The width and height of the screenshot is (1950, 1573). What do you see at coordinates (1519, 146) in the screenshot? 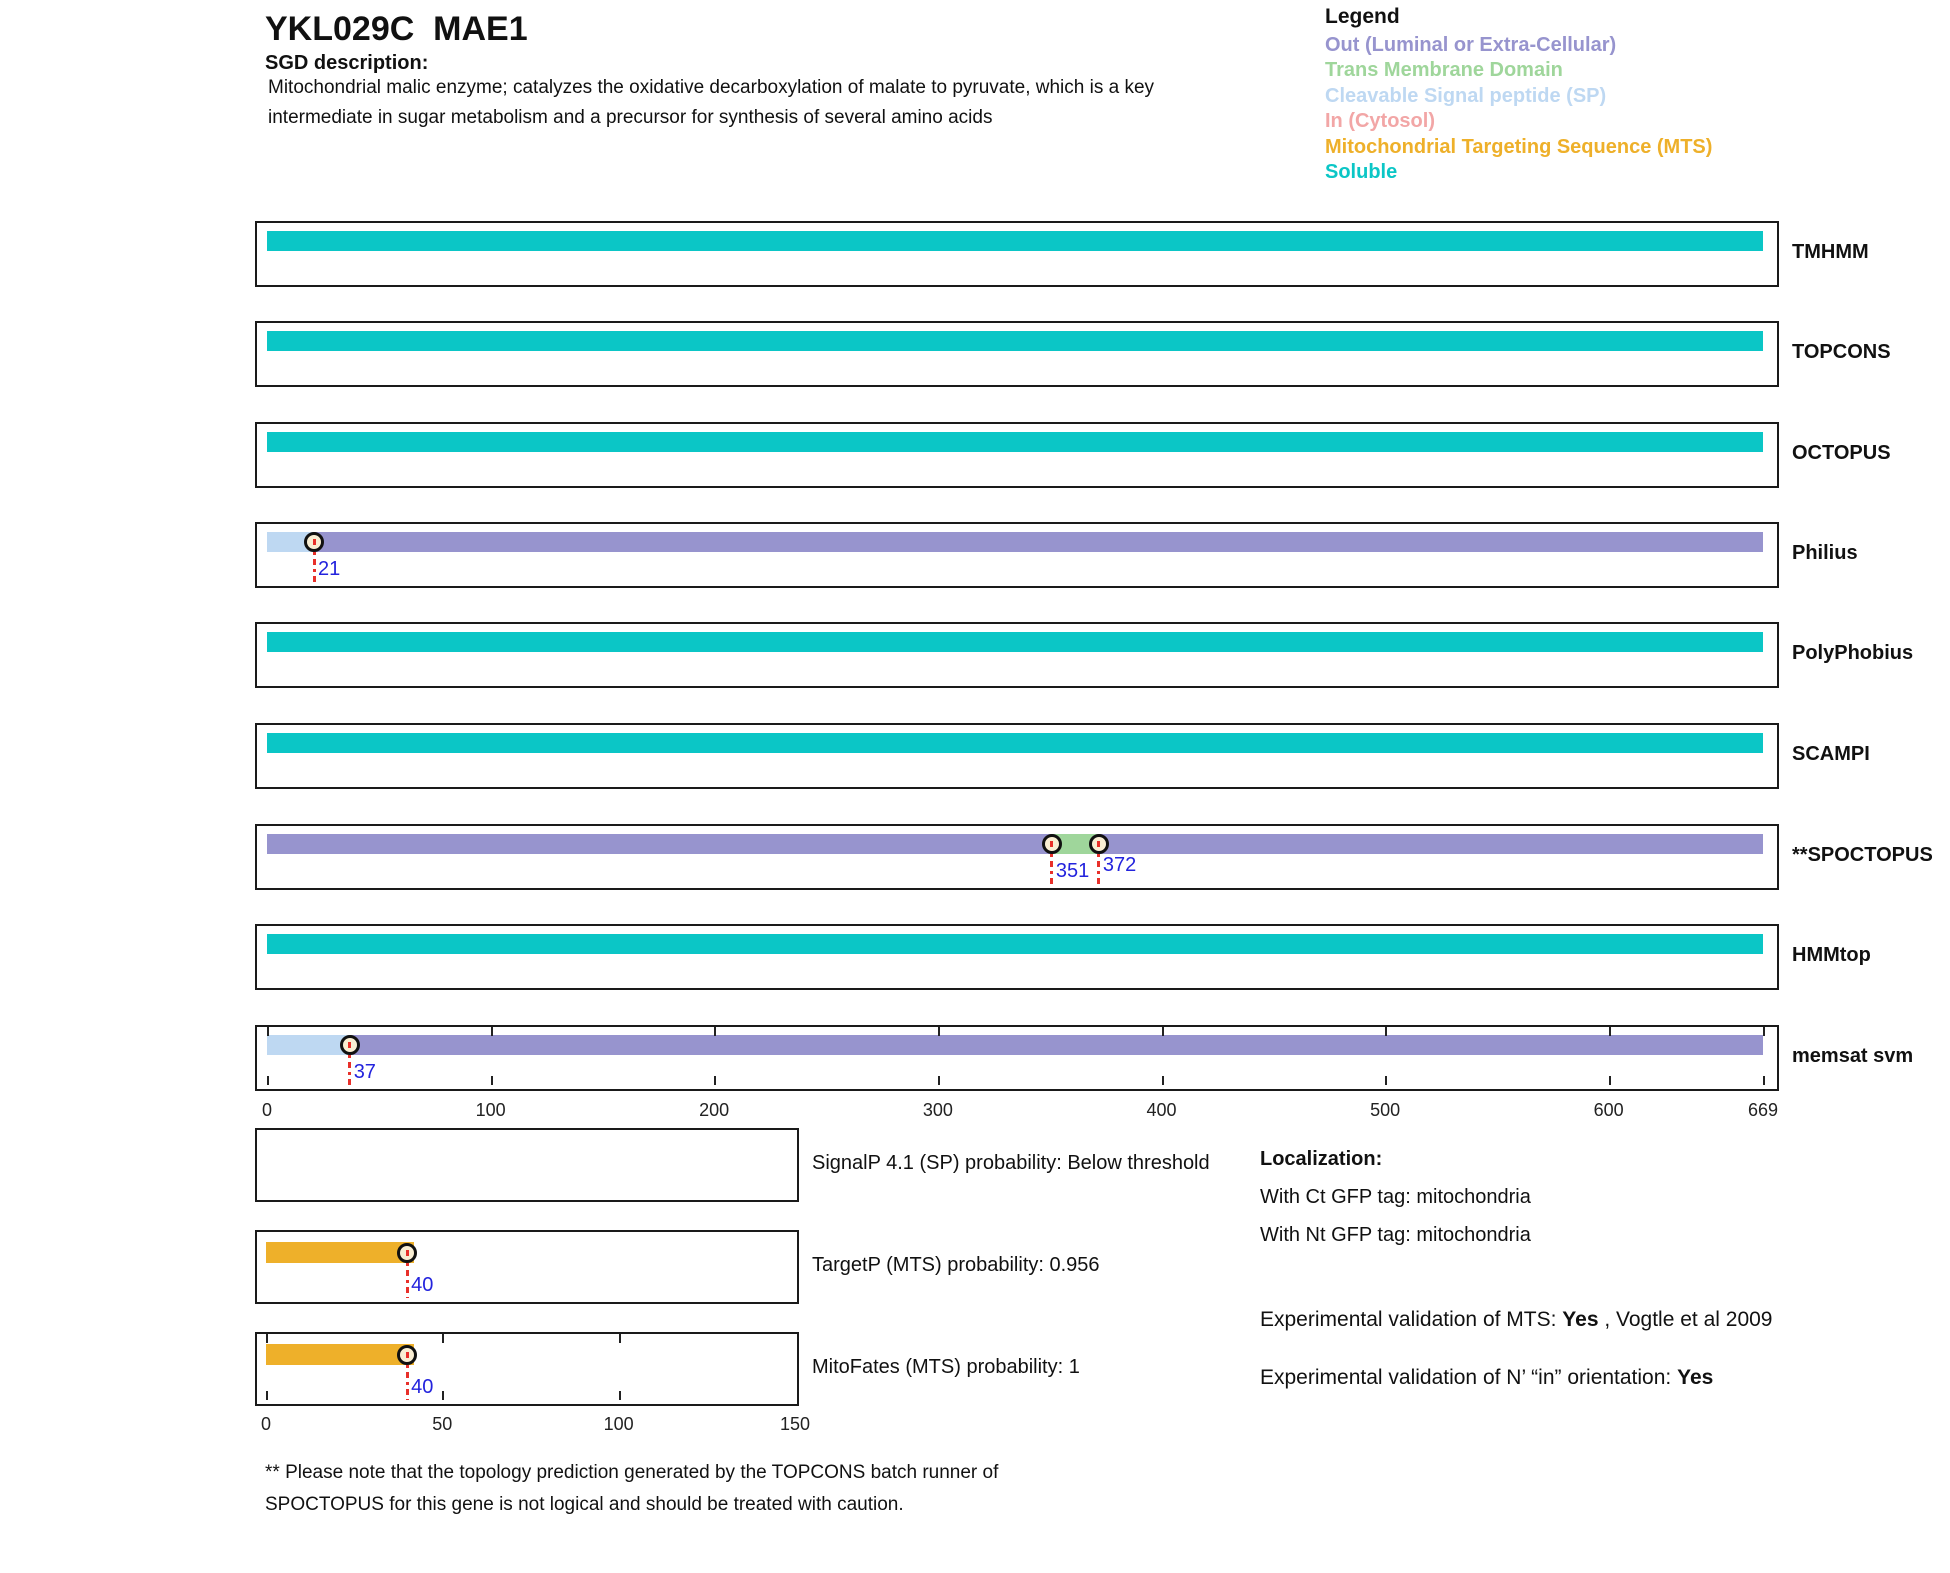
I see `legend-item-mitochondrial-targeting-sequence-mts: Mitochondrial Targeting Sequence (MTS)` at bounding box center [1519, 146].